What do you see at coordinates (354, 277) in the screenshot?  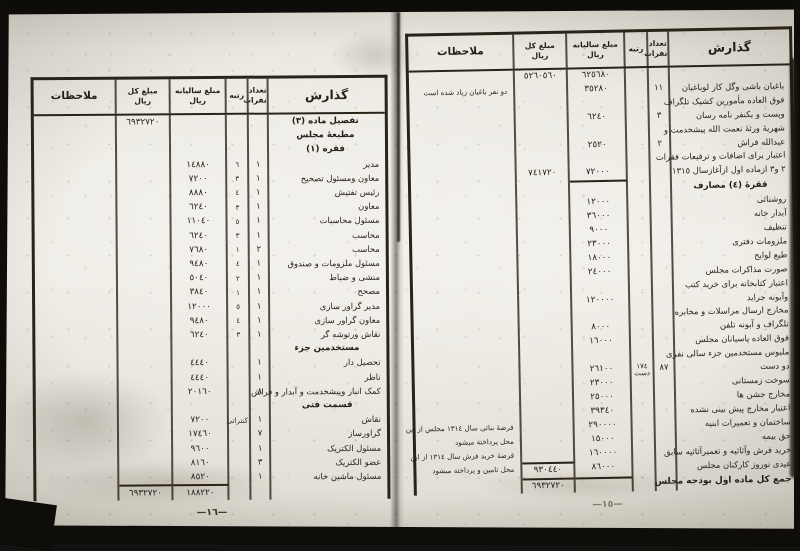 I see `row-description: منشی و ضباط` at bounding box center [354, 277].